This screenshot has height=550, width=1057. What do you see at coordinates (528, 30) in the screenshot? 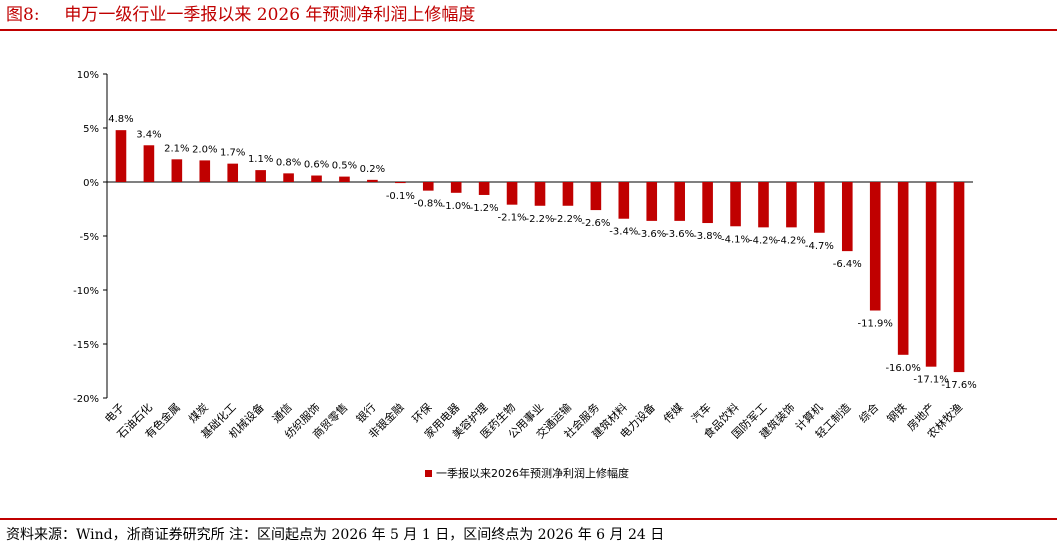
I see `title-rule` at bounding box center [528, 30].